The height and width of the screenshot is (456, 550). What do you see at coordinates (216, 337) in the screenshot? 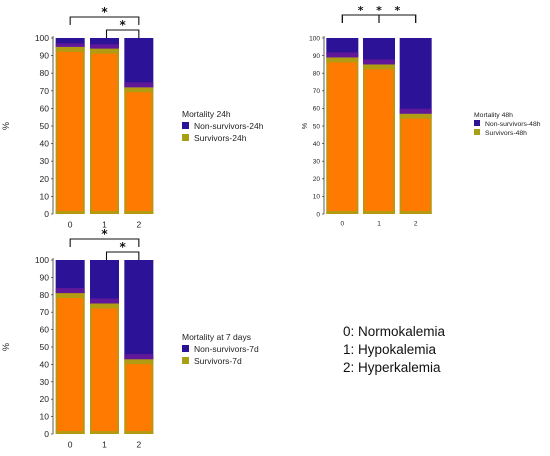
I see `legend-title: Mortality at 7 days` at bounding box center [216, 337].